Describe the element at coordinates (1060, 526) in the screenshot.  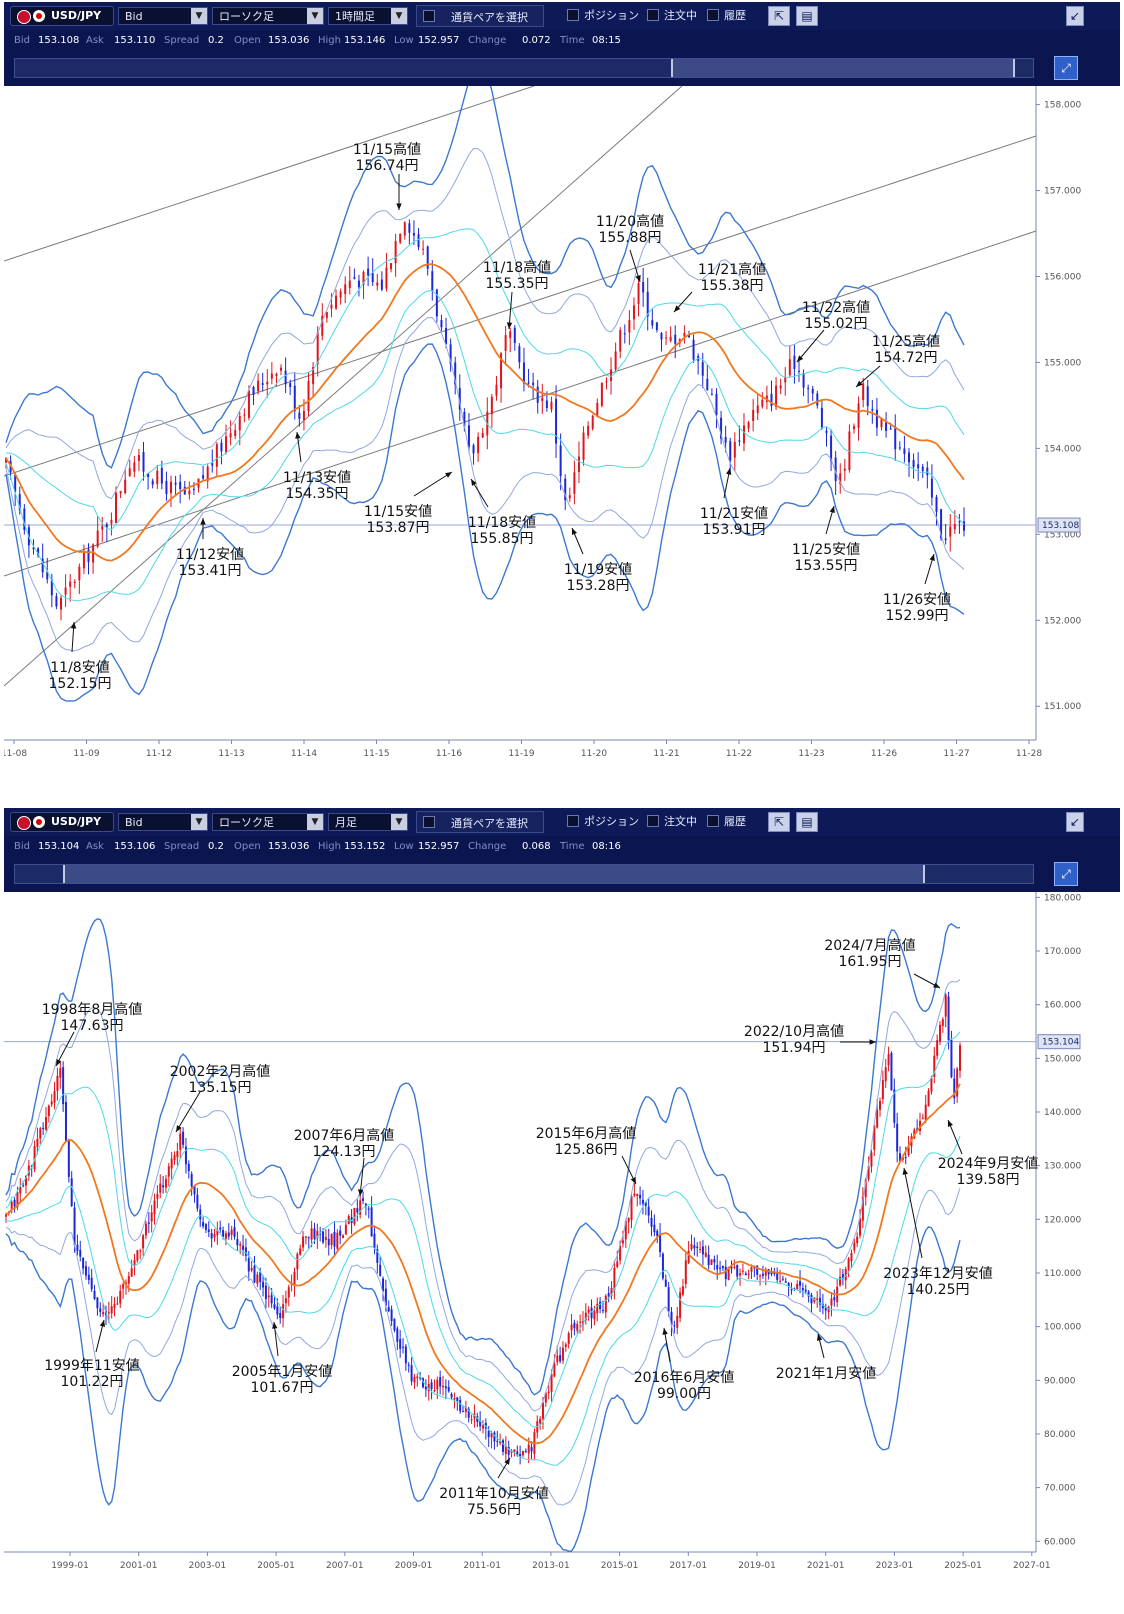
I see `current-price-label: 153.108` at that location.